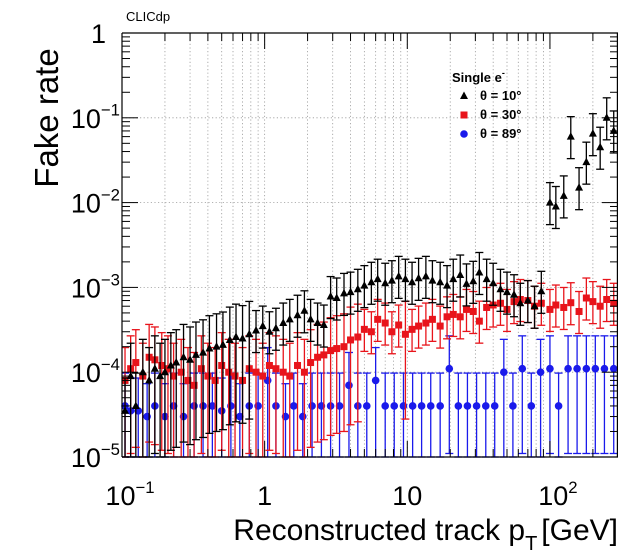 Image resolution: width=618 pixels, height=556 pixels. Describe the element at coordinates (531, 544) in the screenshot. I see `x-axis-label-sub: T` at that location.